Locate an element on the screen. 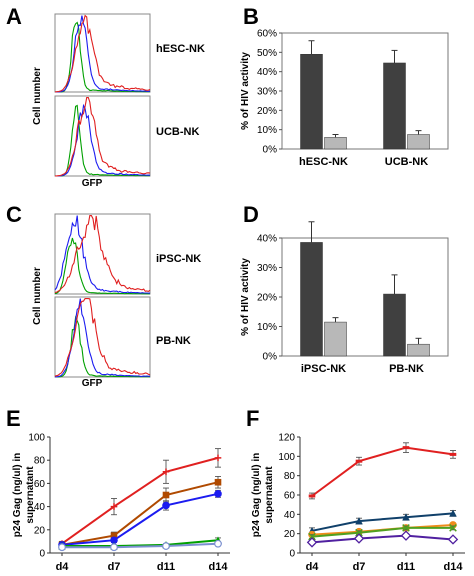 The height and width of the screenshot is (576, 474). category-label: hESC-NK is located at coordinates (323, 162).